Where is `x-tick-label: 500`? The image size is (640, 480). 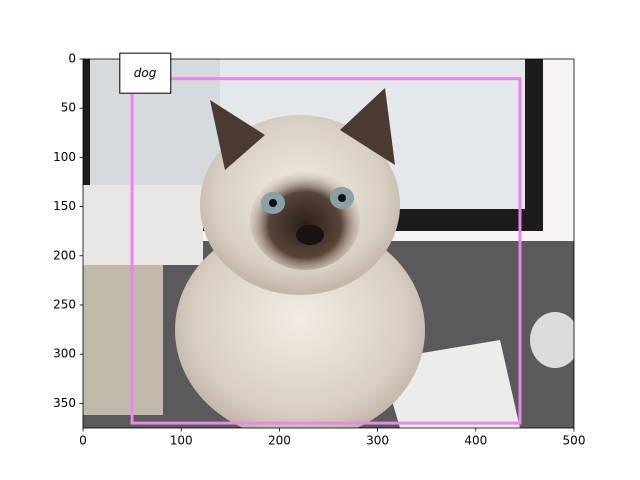
x-tick-label: 500 is located at coordinates (574, 441).